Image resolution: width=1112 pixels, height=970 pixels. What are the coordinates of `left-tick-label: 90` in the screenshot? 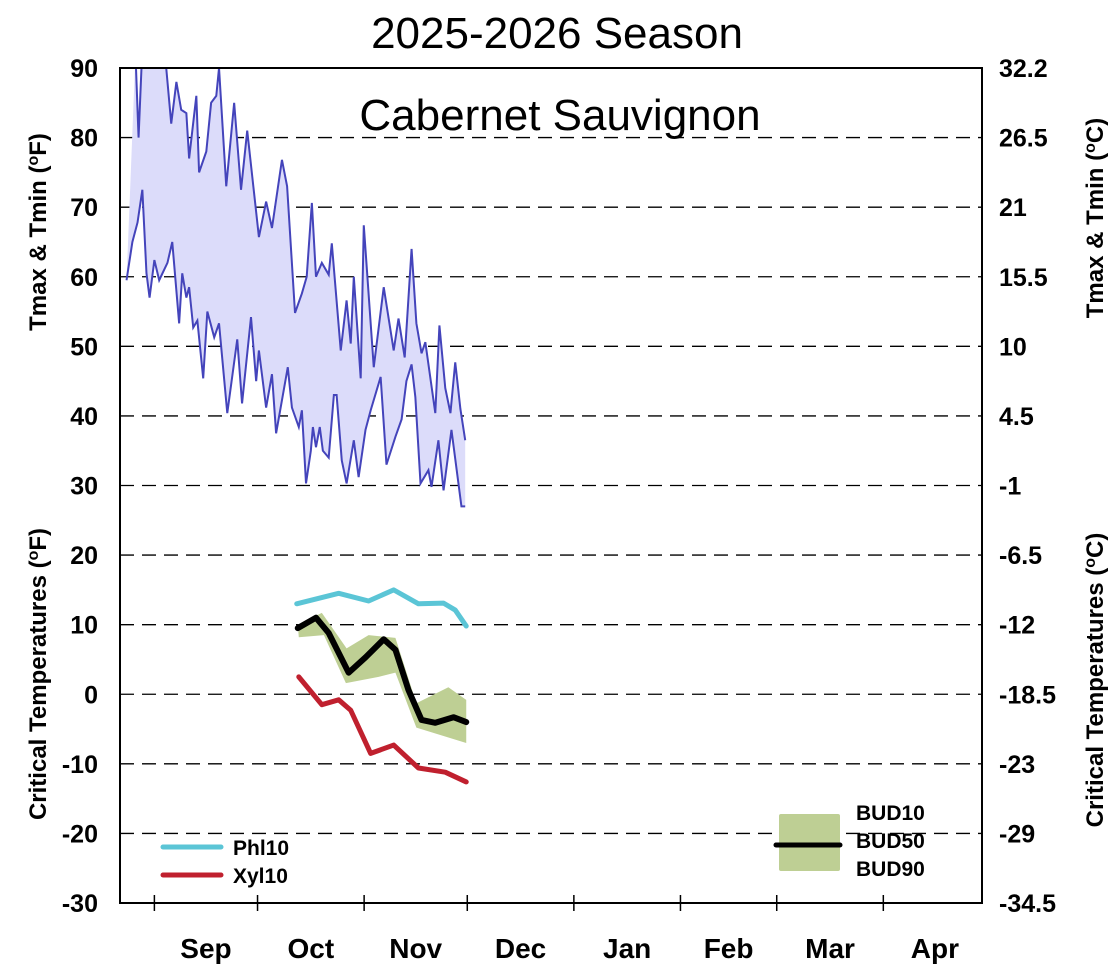 It's located at (84, 69).